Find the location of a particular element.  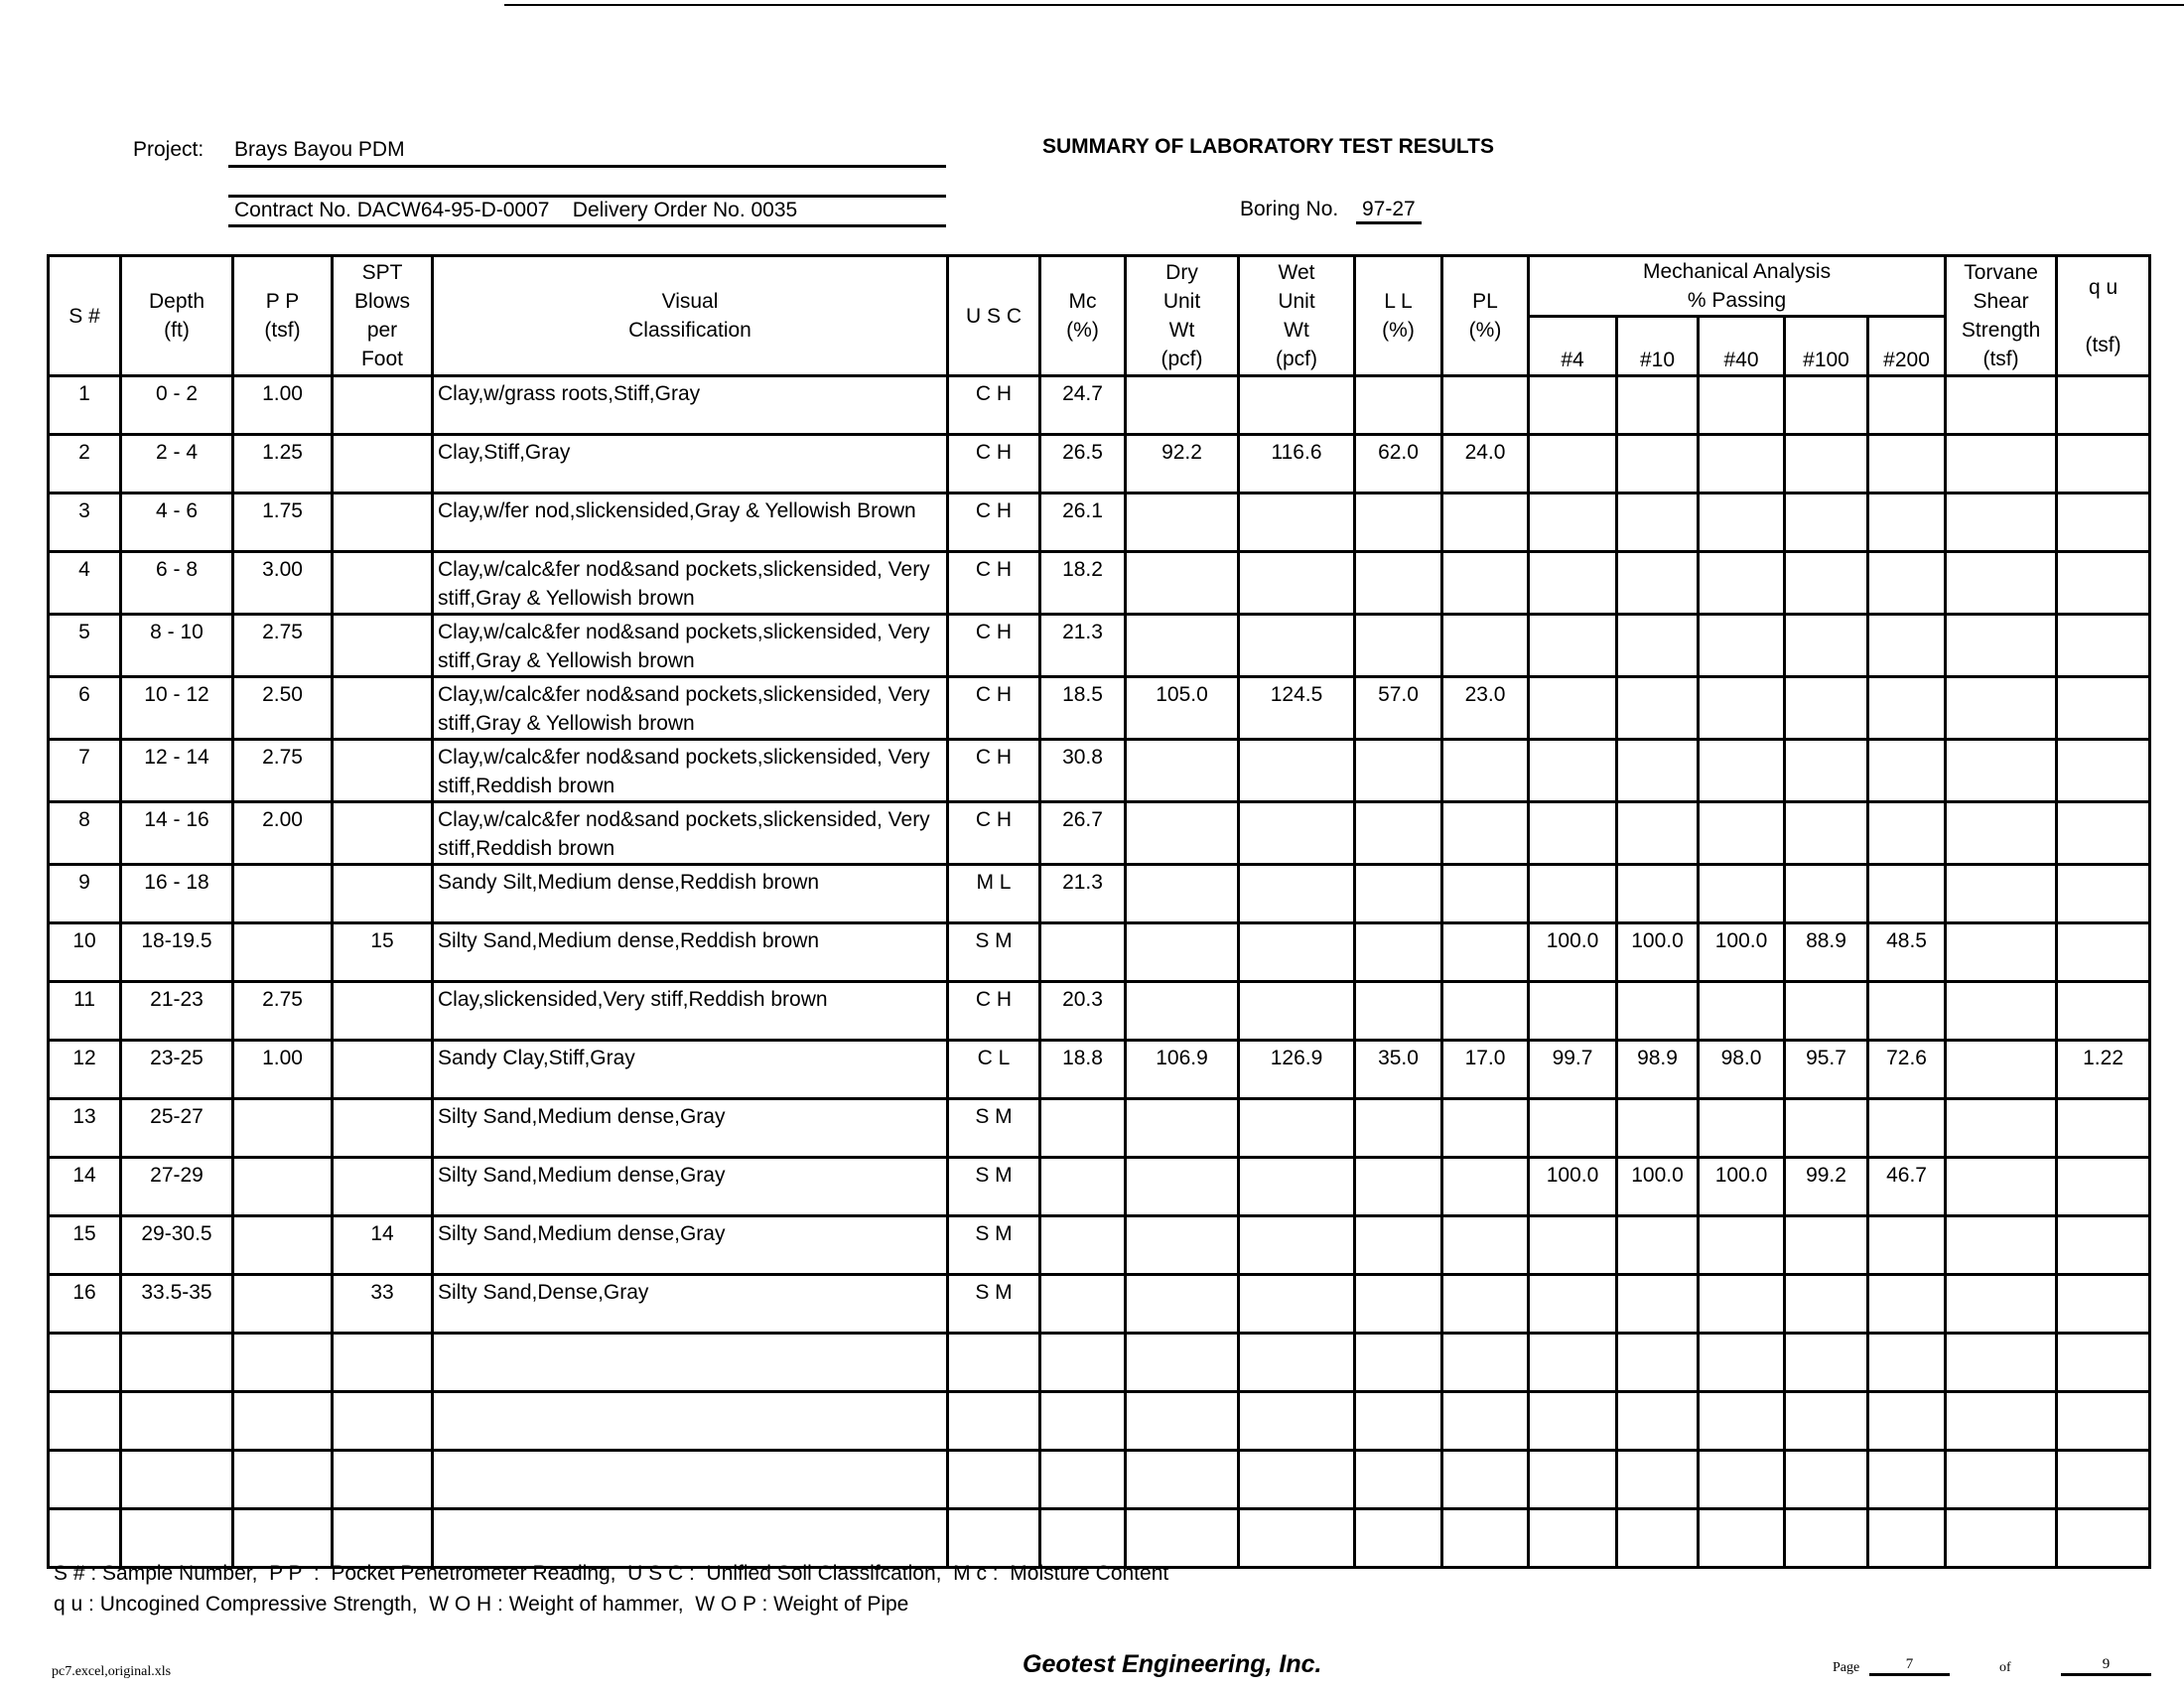

cell-visual-classification: Sandy Clay,Stiff,Gray is located at coordinates (690, 1069).